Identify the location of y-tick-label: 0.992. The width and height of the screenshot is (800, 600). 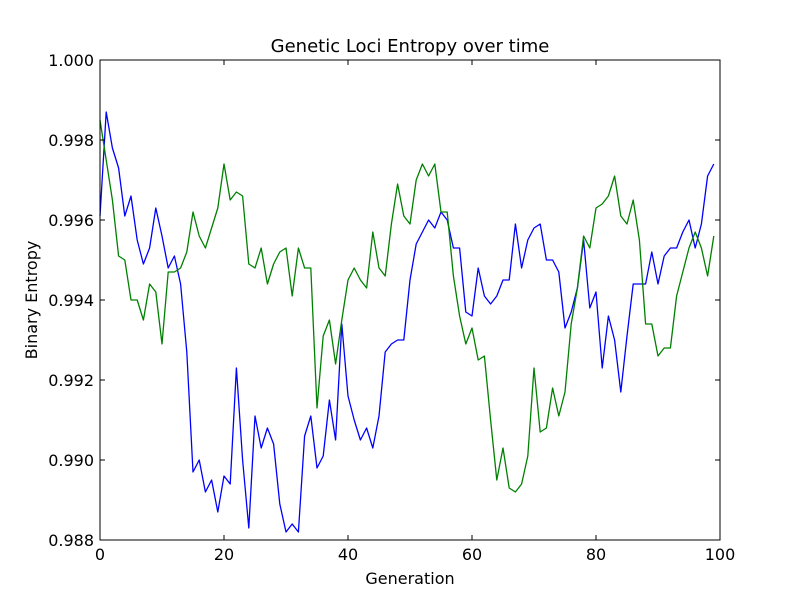
(71, 380).